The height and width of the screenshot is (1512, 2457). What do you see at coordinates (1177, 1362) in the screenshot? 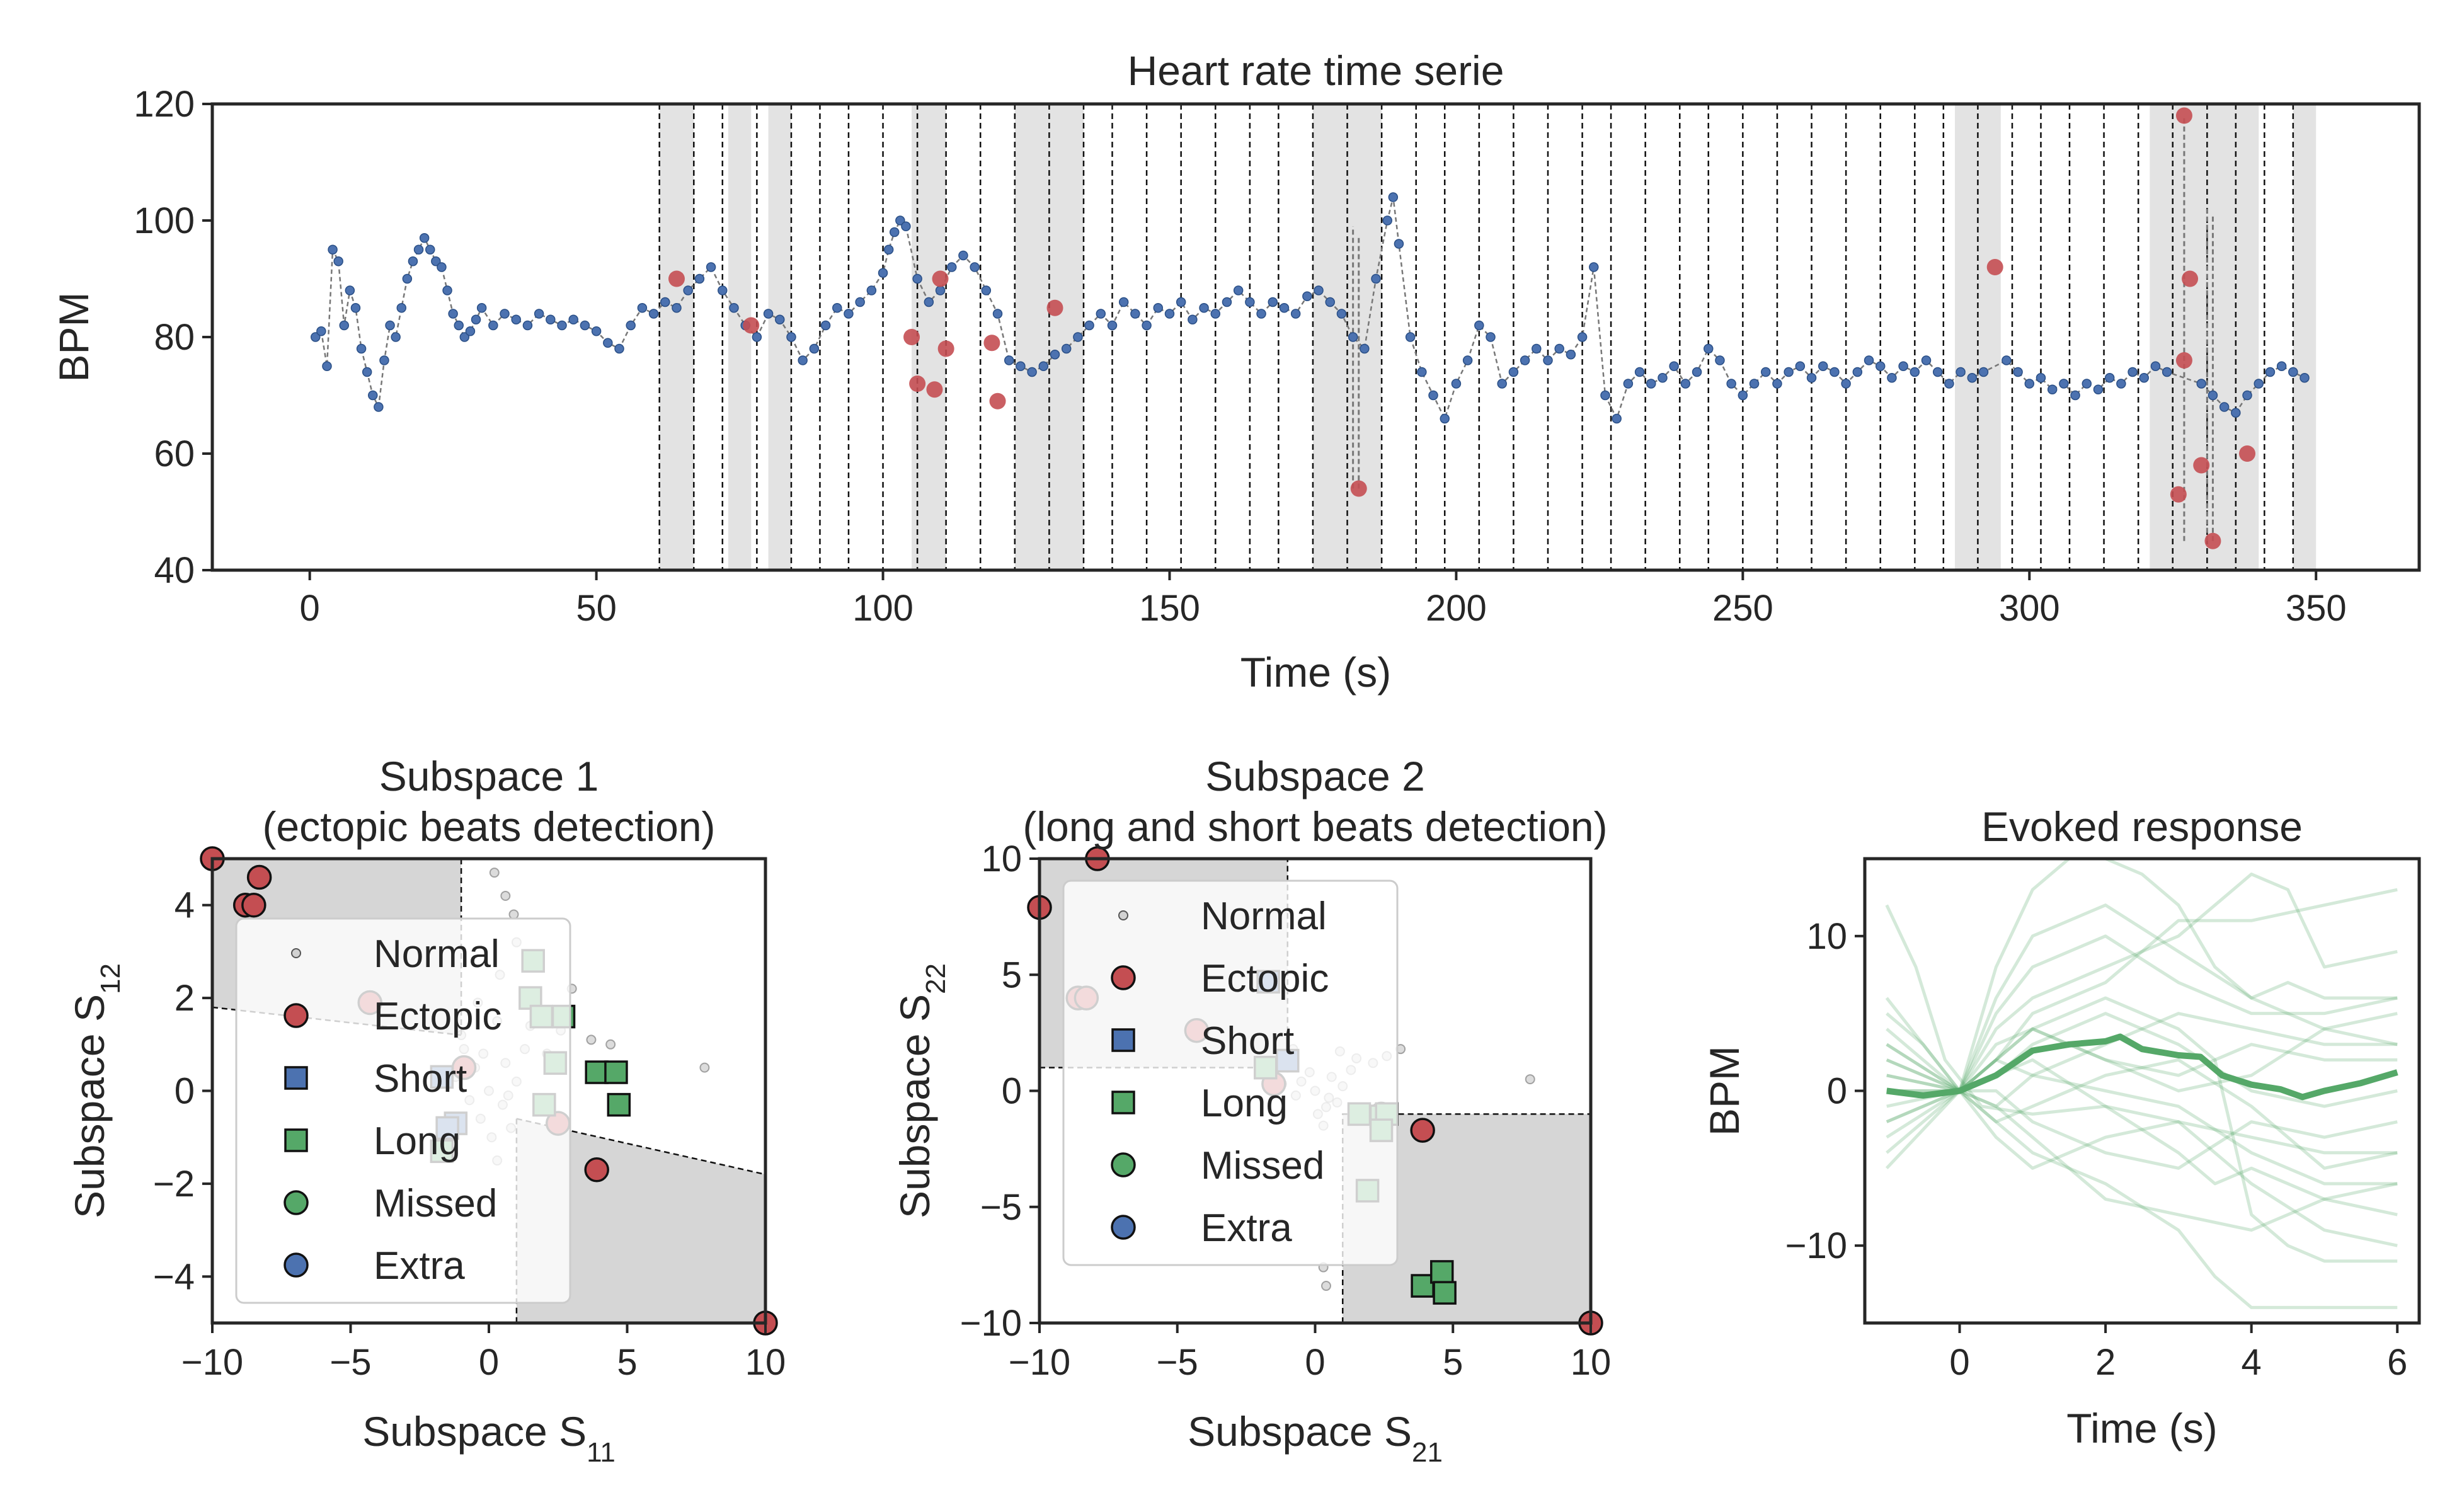
I see `x-tick-label: −5` at bounding box center [1177, 1362].